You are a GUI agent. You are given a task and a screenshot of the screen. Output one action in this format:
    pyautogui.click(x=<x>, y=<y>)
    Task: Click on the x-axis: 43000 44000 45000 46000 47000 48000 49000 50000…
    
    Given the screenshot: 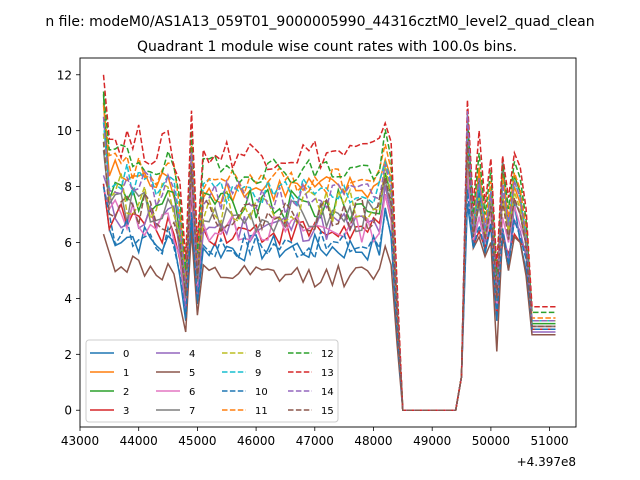 What is the action you would take?
    pyautogui.click(x=315, y=437)
    